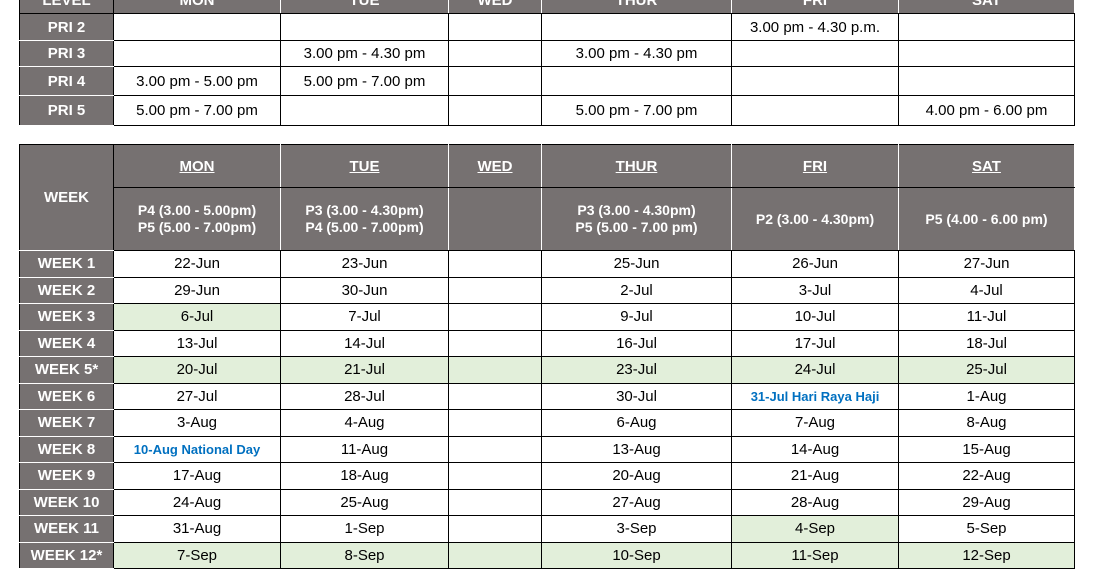 The width and height of the screenshot is (1103, 579). Describe the element at coordinates (197, 227) in the screenshot. I see `slot-line: P5 (5.00 - 7.00pm)` at that location.